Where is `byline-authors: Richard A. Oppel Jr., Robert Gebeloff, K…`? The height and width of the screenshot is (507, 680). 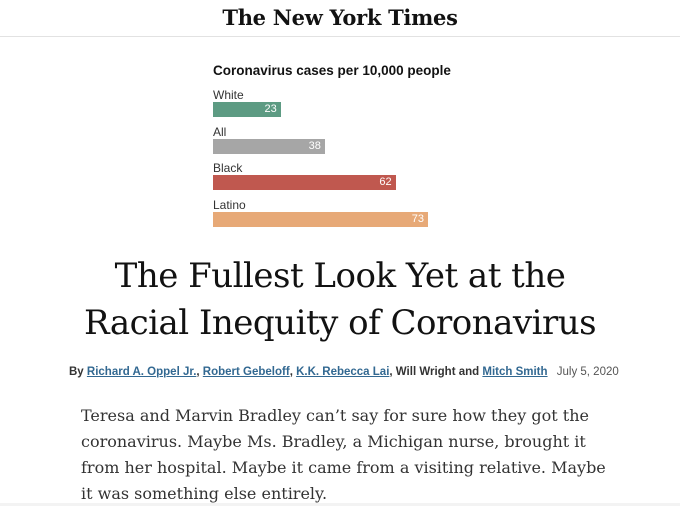 byline-authors: Richard A. Oppel Jr., Robert Gebeloff, K… is located at coordinates (317, 372).